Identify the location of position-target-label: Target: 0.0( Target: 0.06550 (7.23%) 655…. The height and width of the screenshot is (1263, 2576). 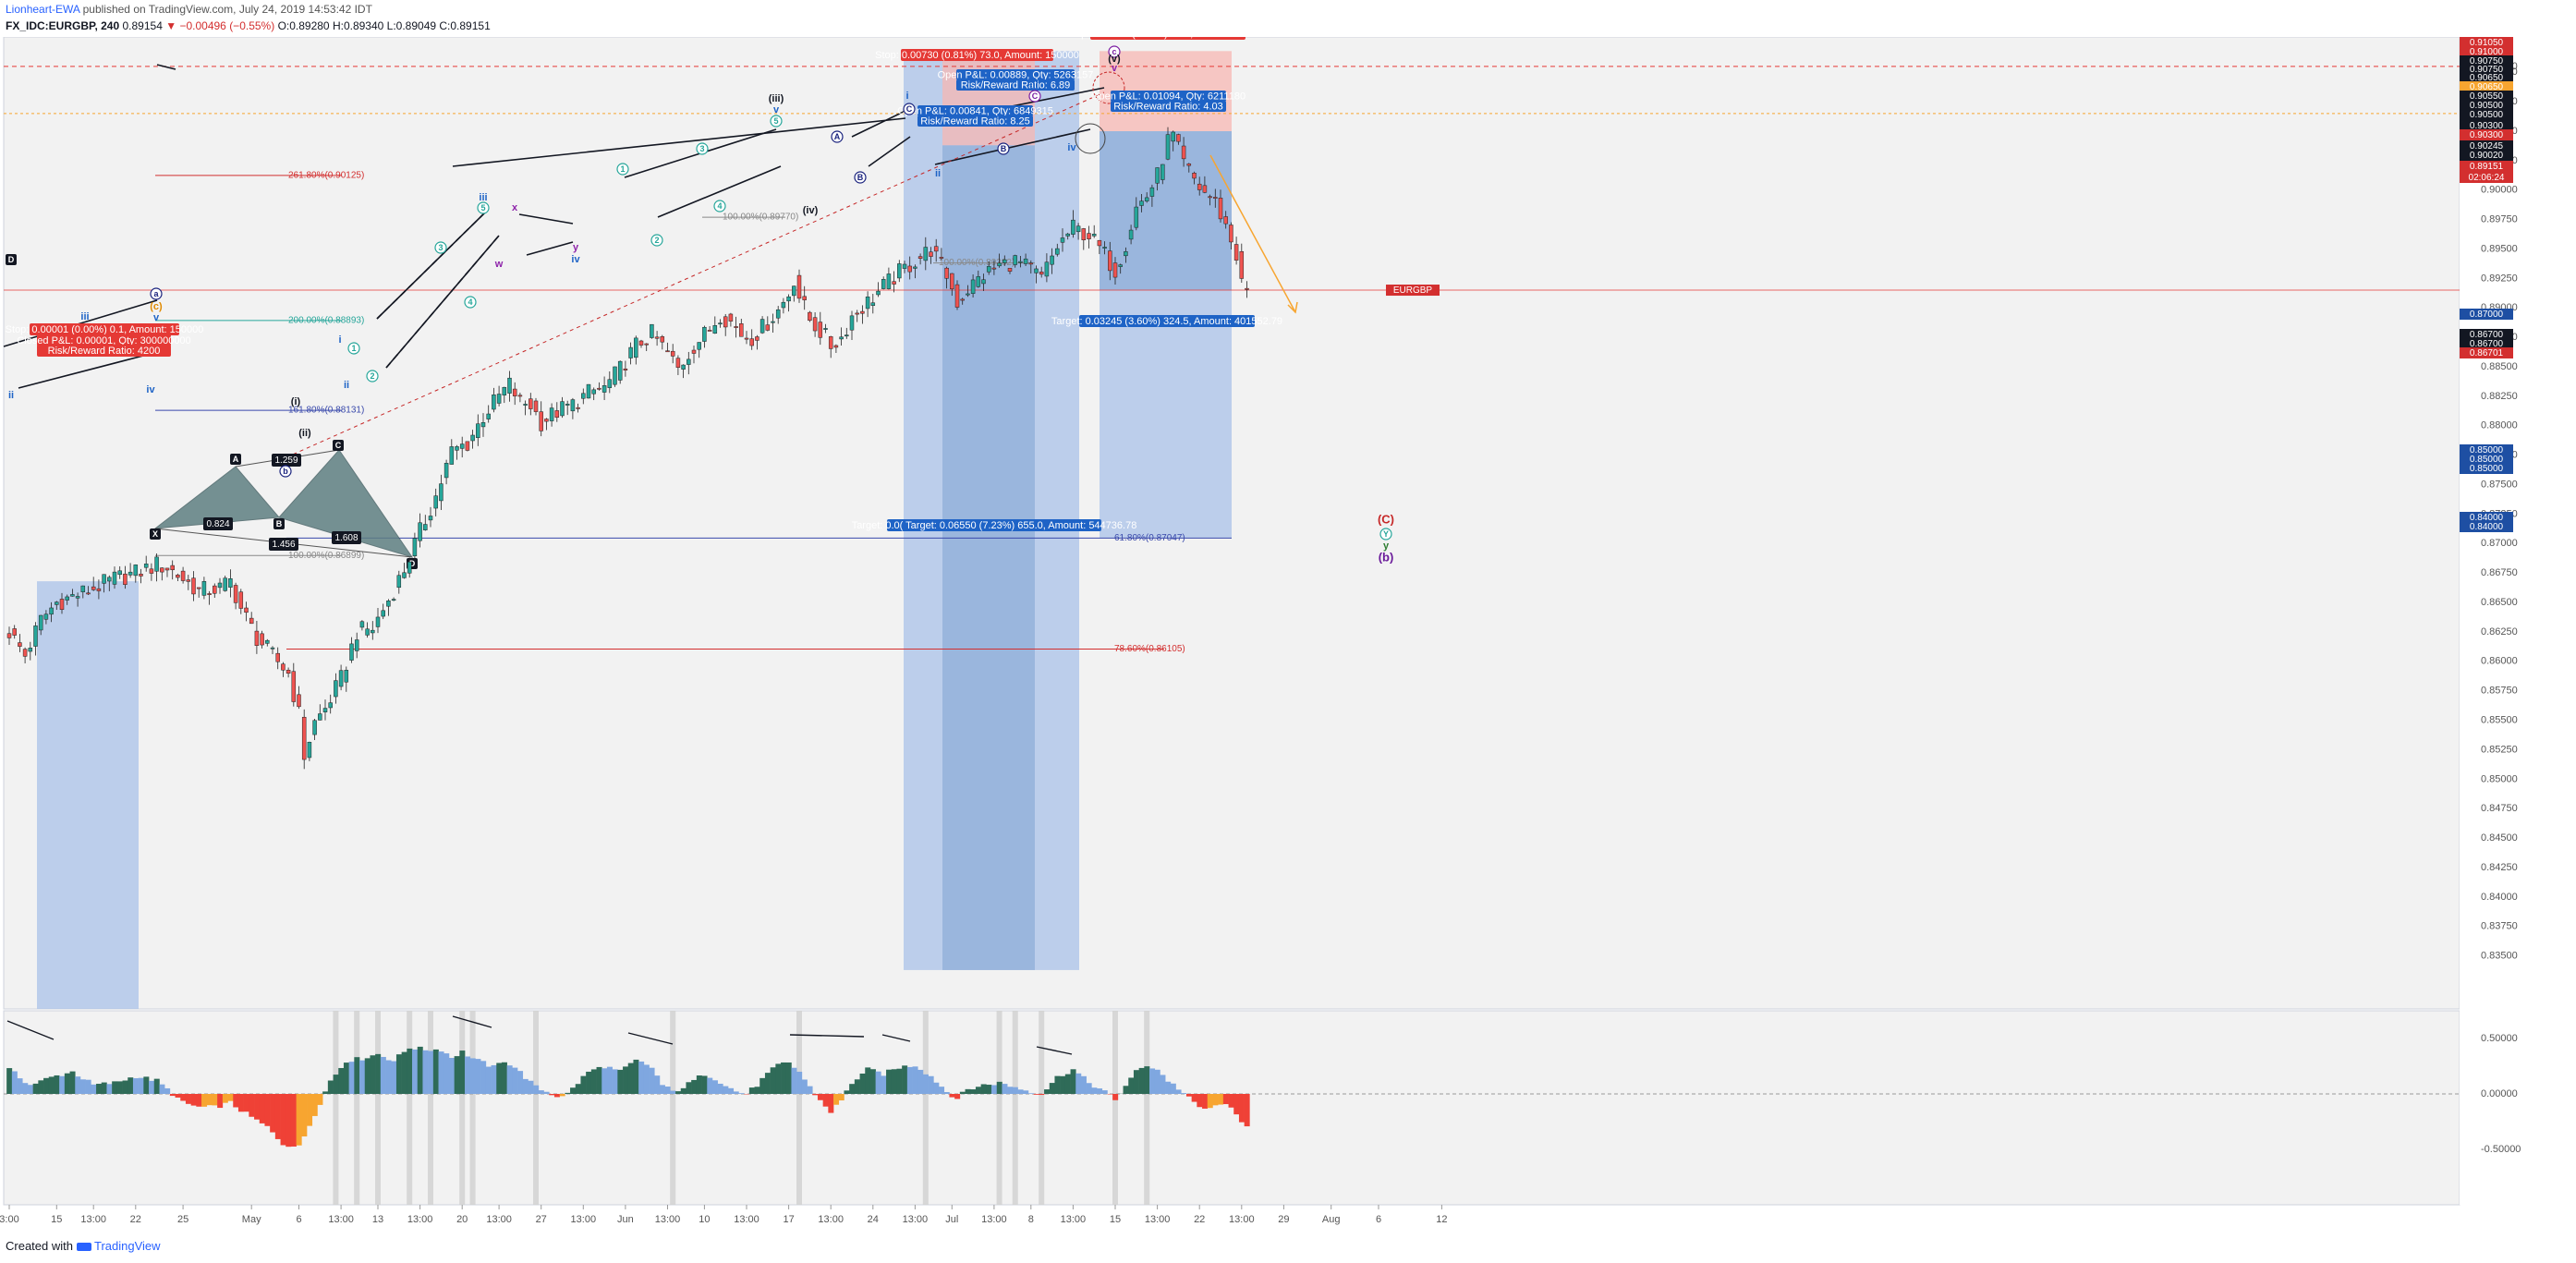
(994, 525).